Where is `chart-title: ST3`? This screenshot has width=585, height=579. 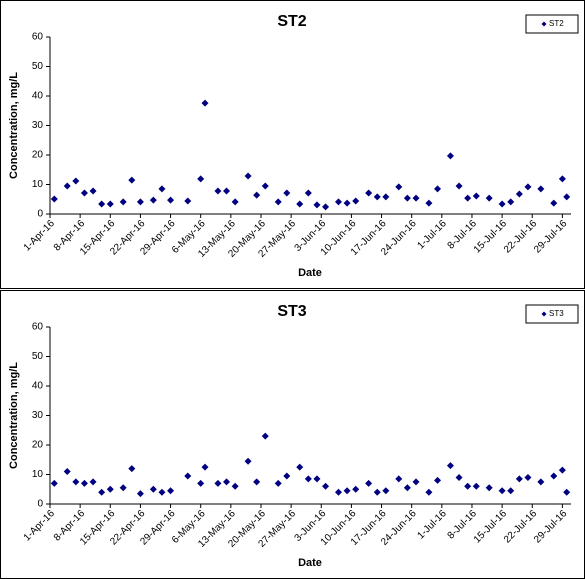
chart-title: ST3 is located at coordinates (291, 311).